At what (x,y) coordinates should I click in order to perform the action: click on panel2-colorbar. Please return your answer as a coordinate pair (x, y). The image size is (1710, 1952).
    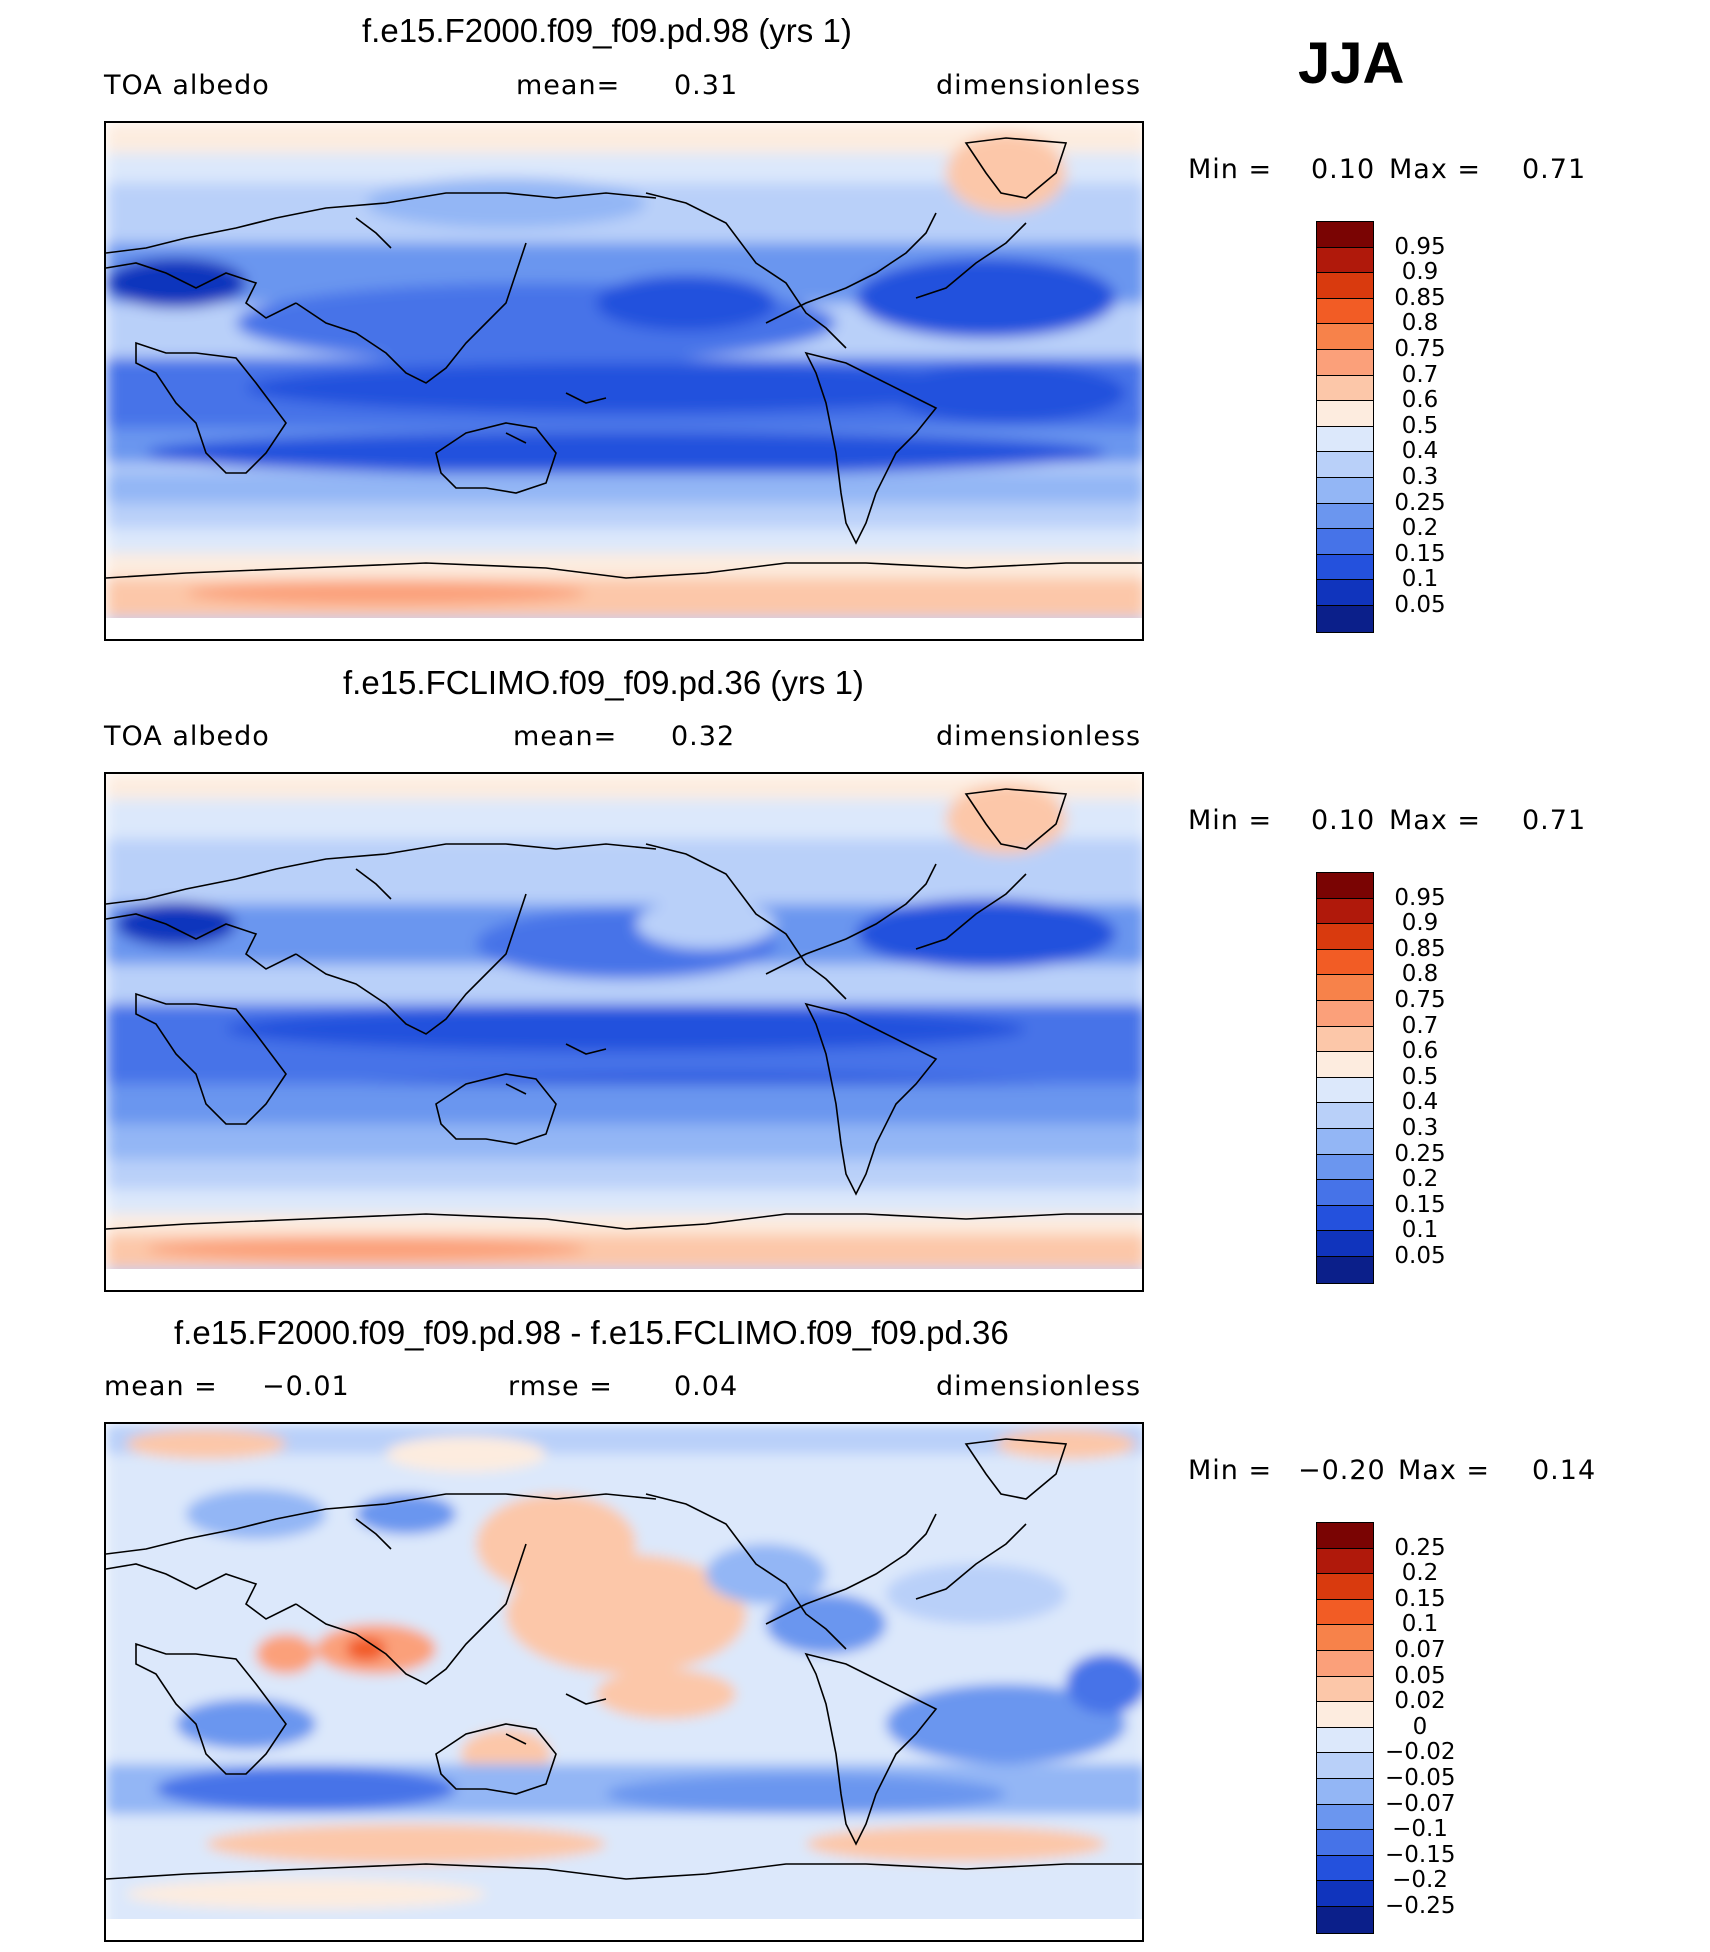
    Looking at the image, I should click on (1345, 1078).